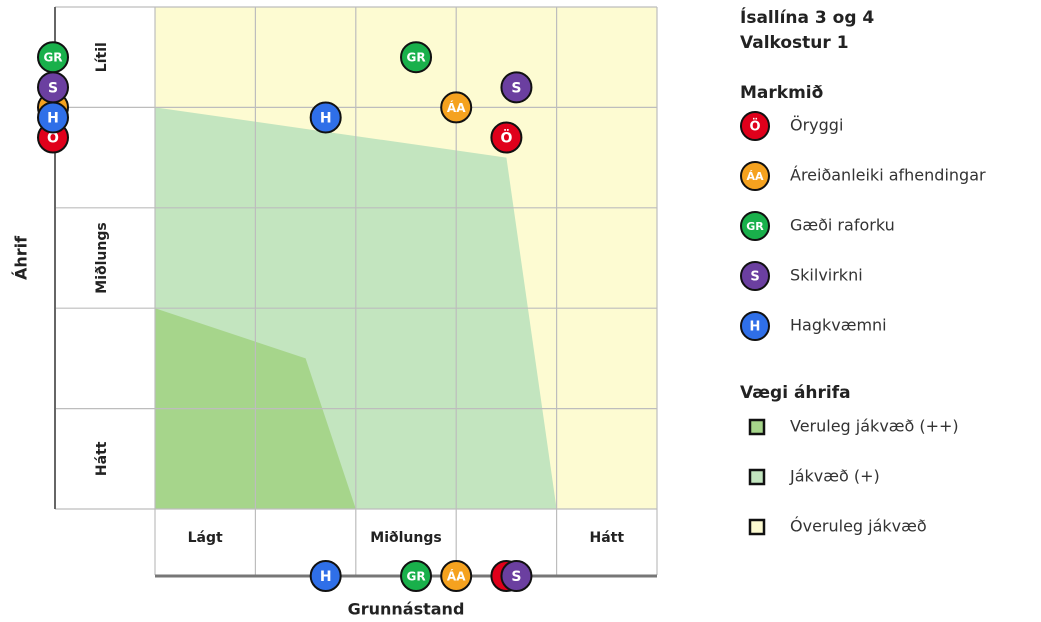 This screenshot has width=1041, height=622. I want to click on legend-label: Óveruleg jákvæð, so click(858, 526).